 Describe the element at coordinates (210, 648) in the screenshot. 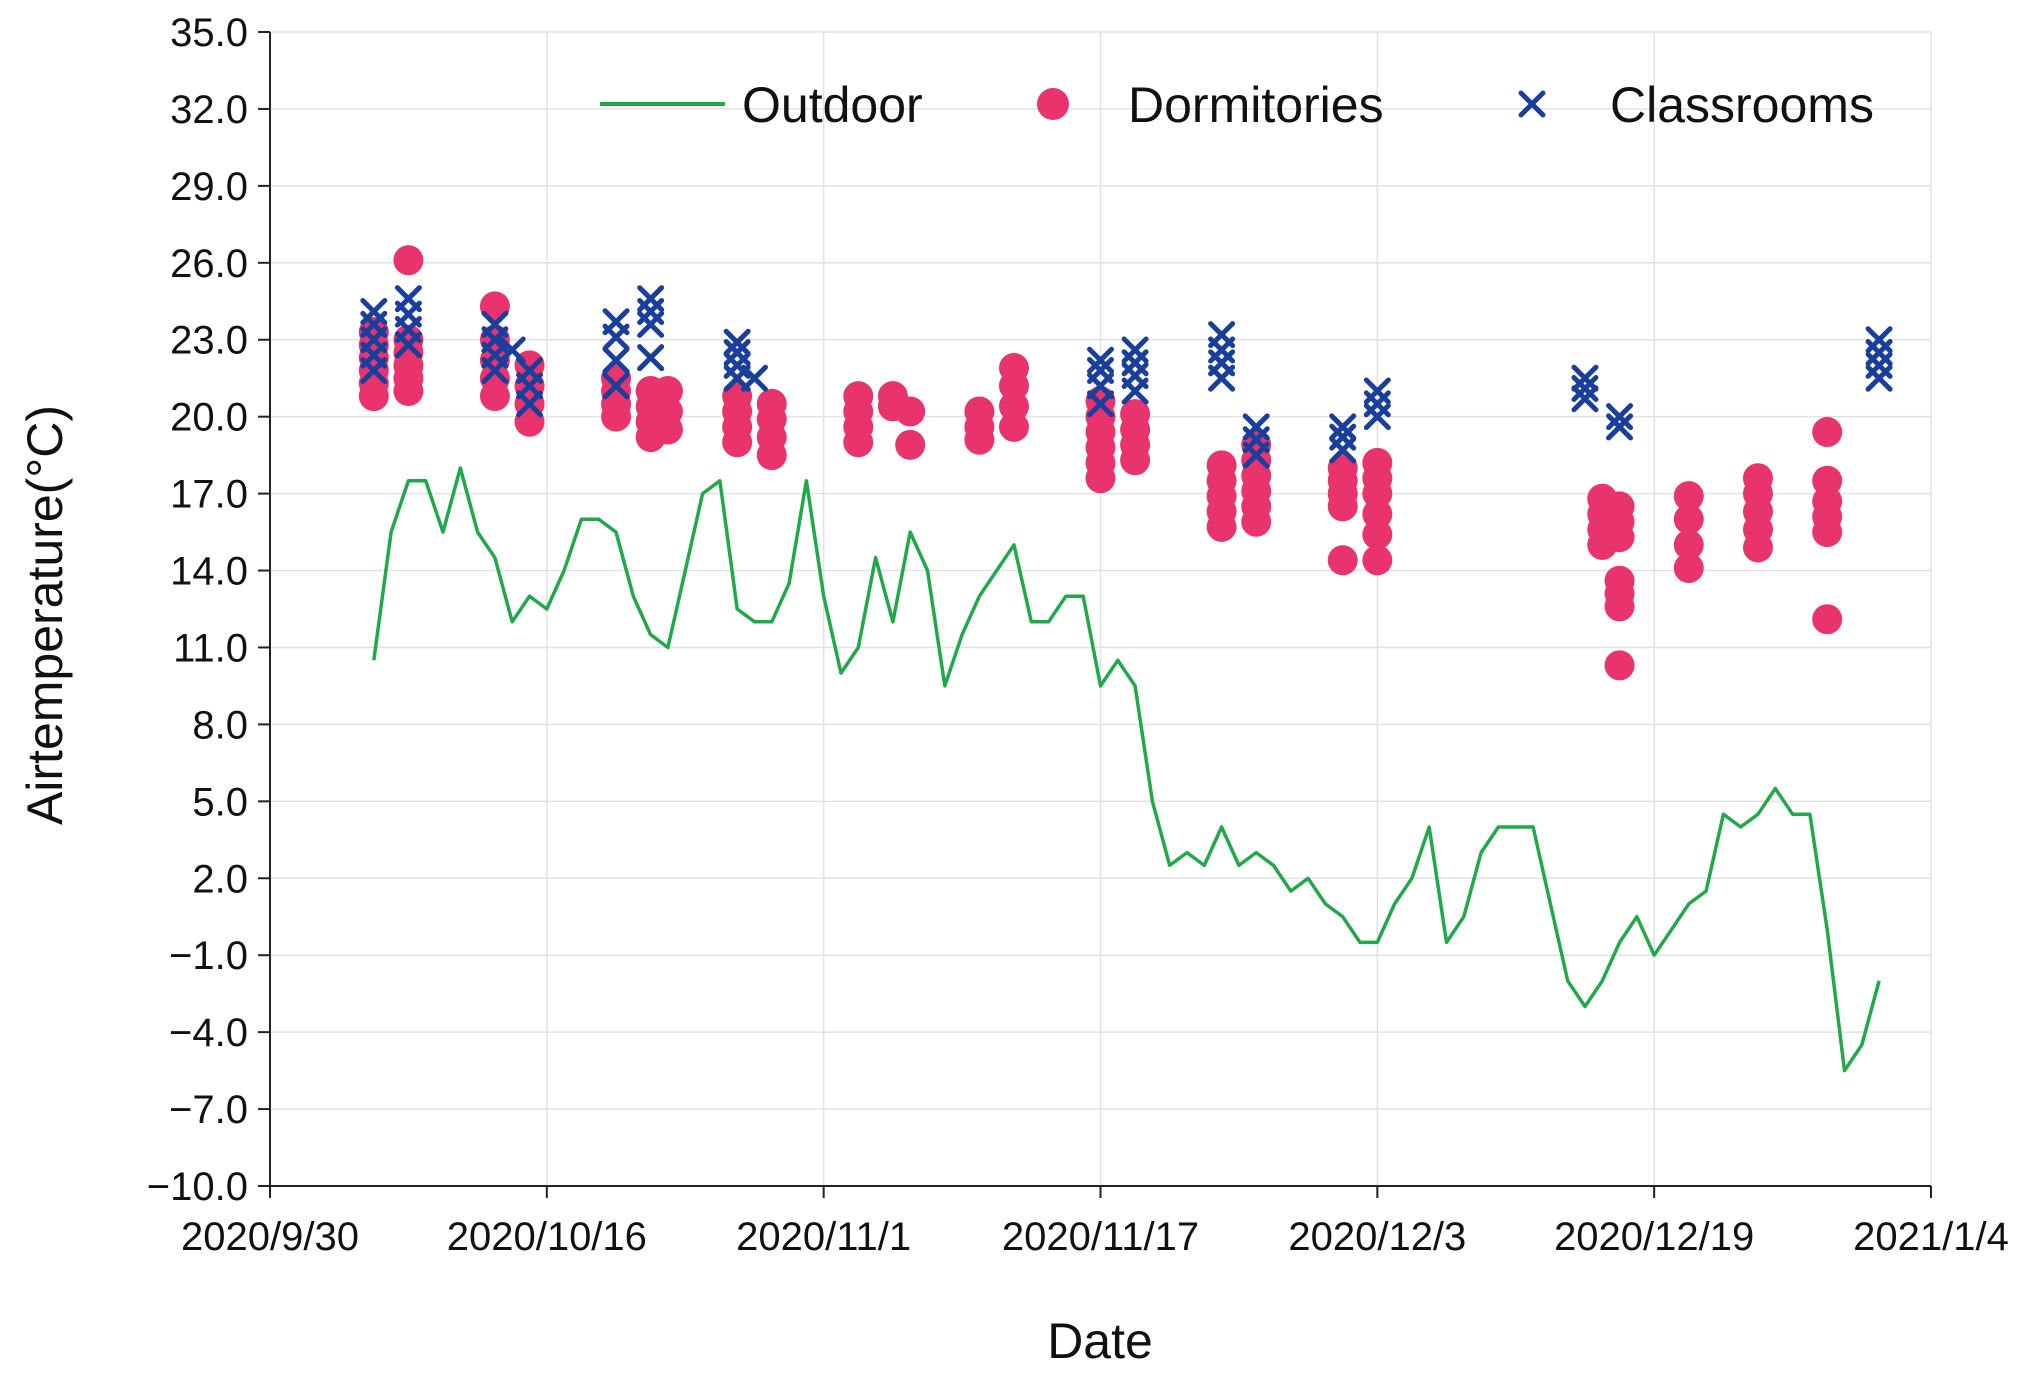

I see `y-tick-label: 11.0` at that location.